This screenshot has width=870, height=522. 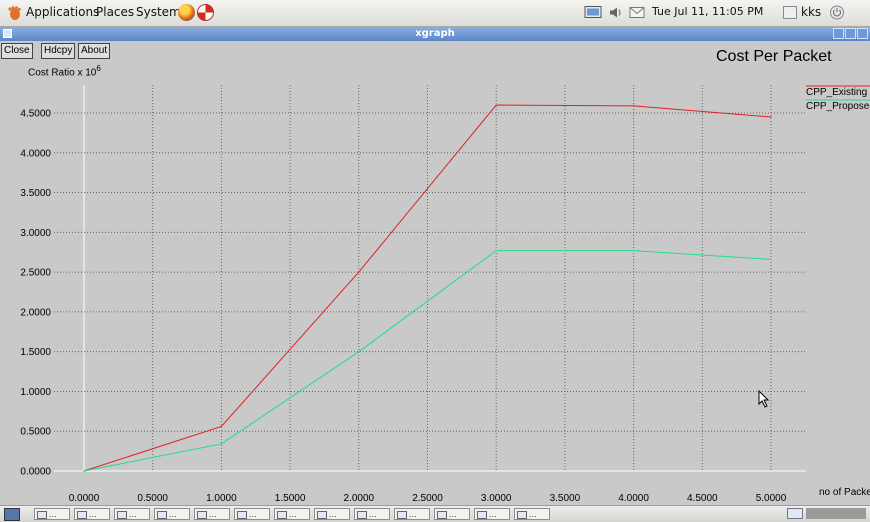 What do you see at coordinates (593, 12) in the screenshot?
I see `network-icon` at bounding box center [593, 12].